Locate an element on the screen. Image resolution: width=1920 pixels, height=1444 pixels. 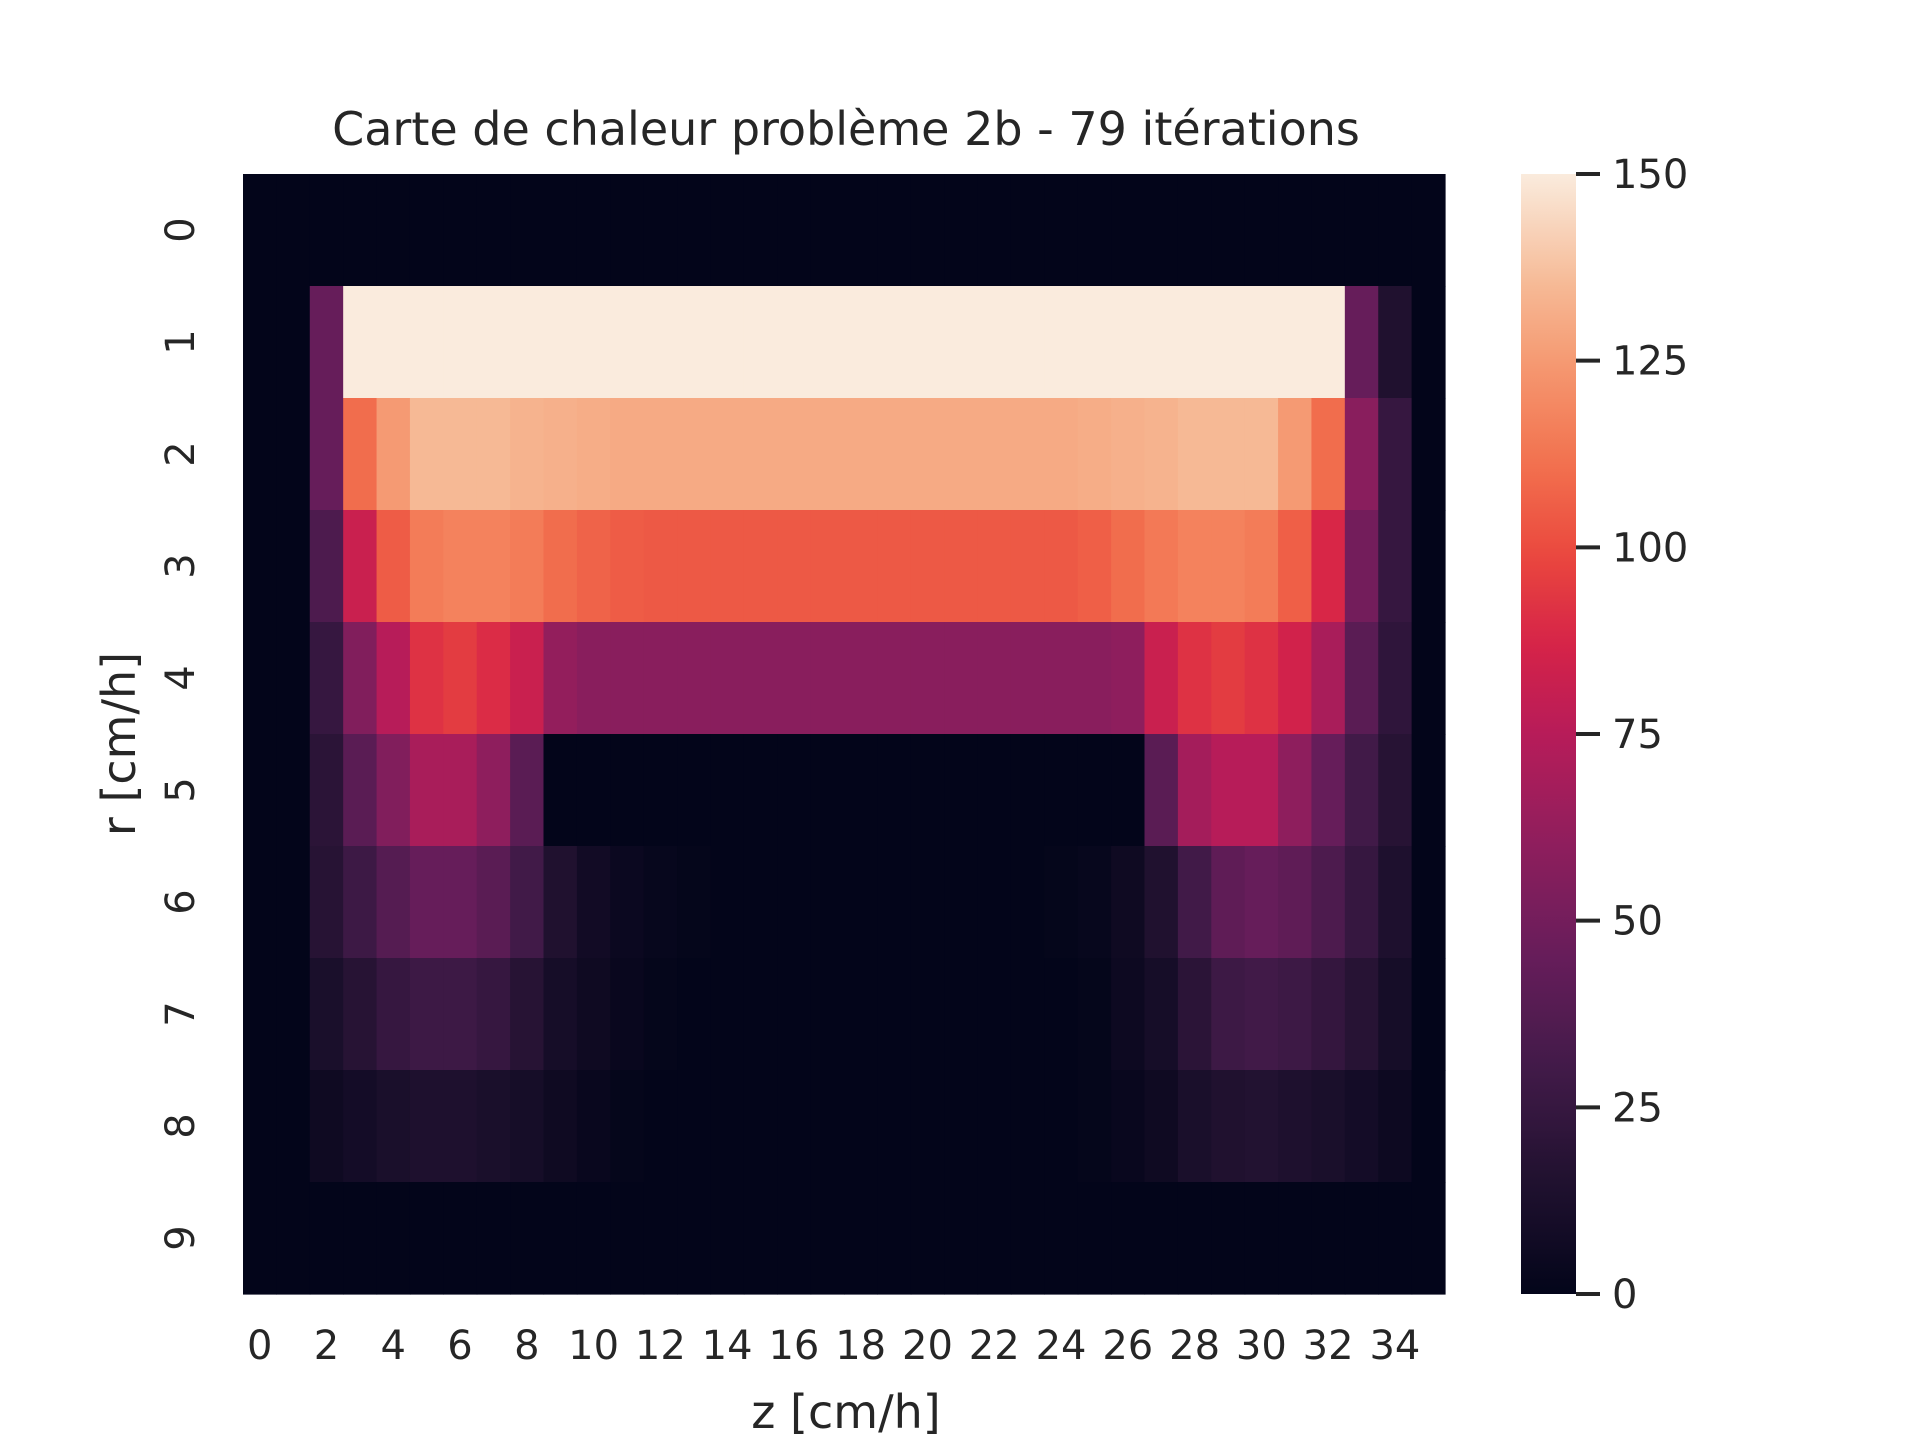
y-tick-label: 8 is located at coordinates (181, 1125).